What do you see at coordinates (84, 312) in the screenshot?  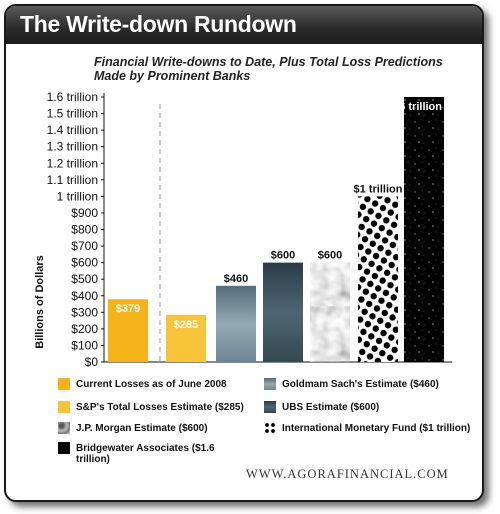 I see `y-tick-label: $300` at bounding box center [84, 312].